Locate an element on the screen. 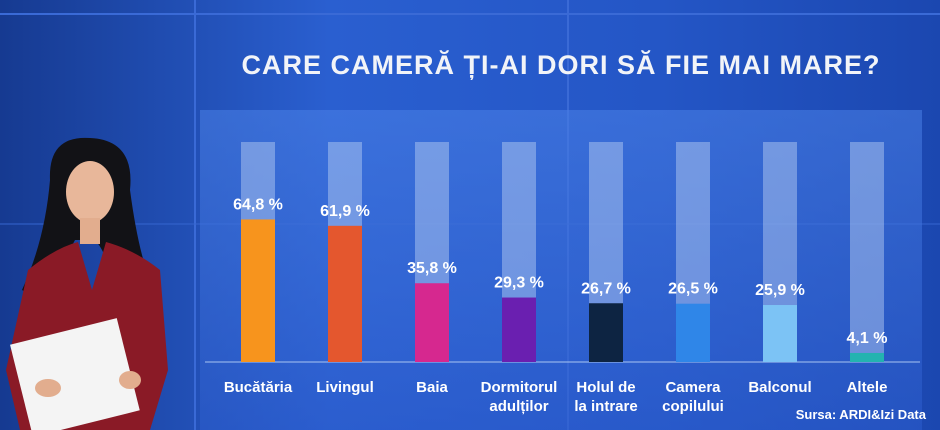 This screenshot has width=940, height=430. chart-title: CARE CAMERĂ ȚI-AI DORI SĂ FIE MAI MARE? is located at coordinates (561, 65).